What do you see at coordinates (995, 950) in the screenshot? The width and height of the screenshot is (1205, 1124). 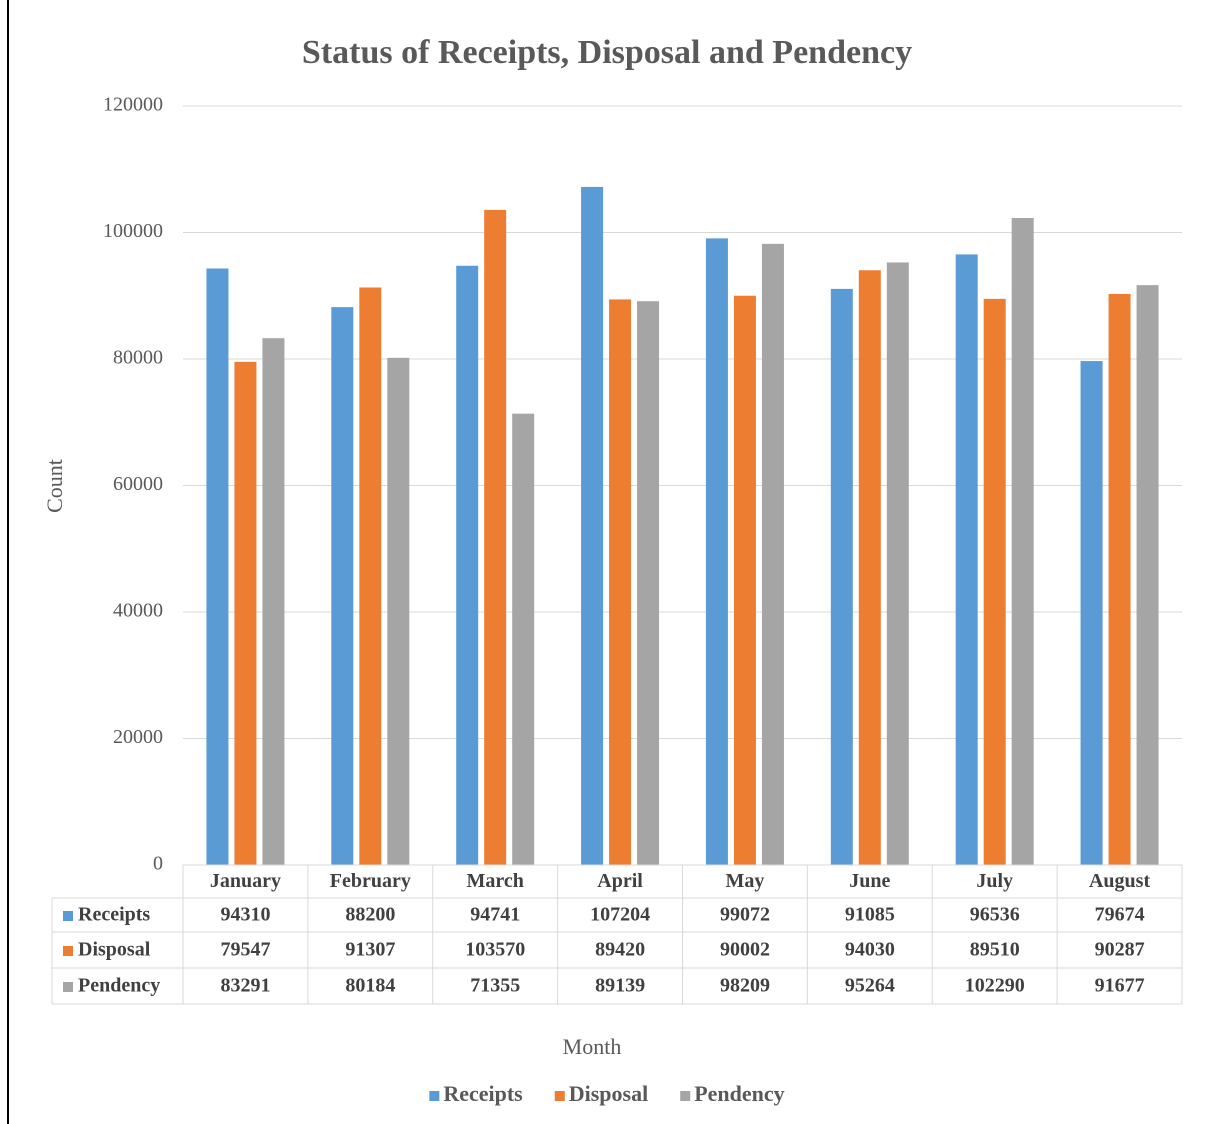 I see `table-cell: 89510` at bounding box center [995, 950].